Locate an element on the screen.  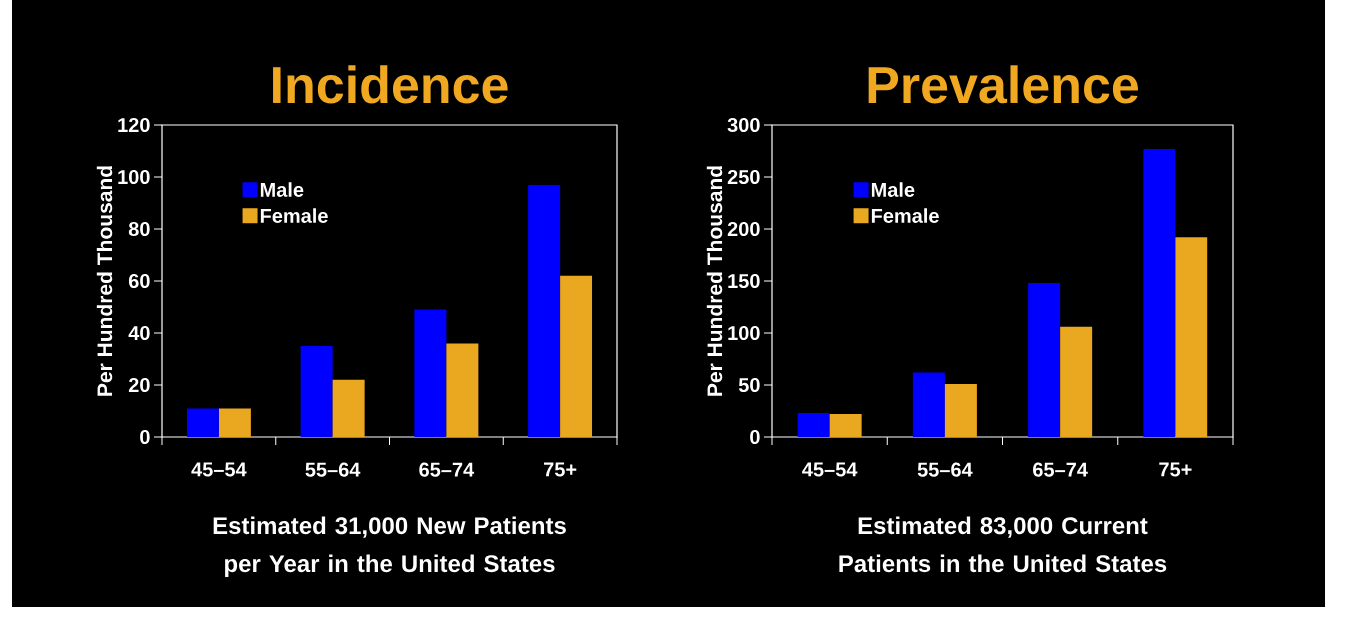
y-tick-label: 50 is located at coordinates (749, 385).